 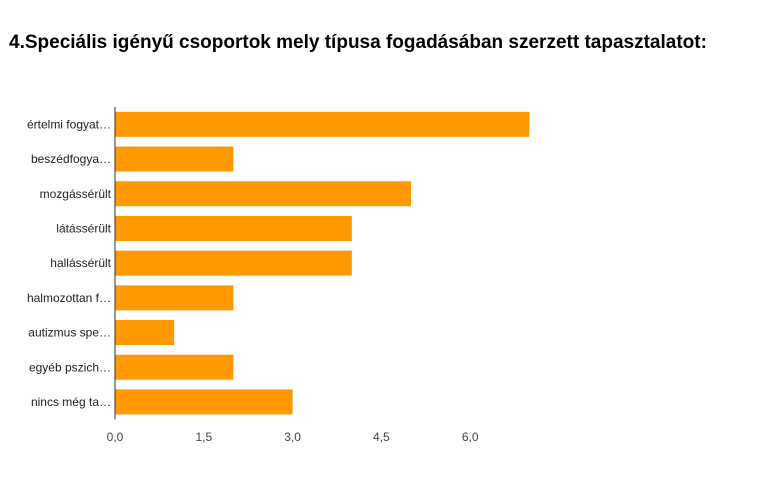 I want to click on category-label: hallássérült, so click(x=80, y=263).